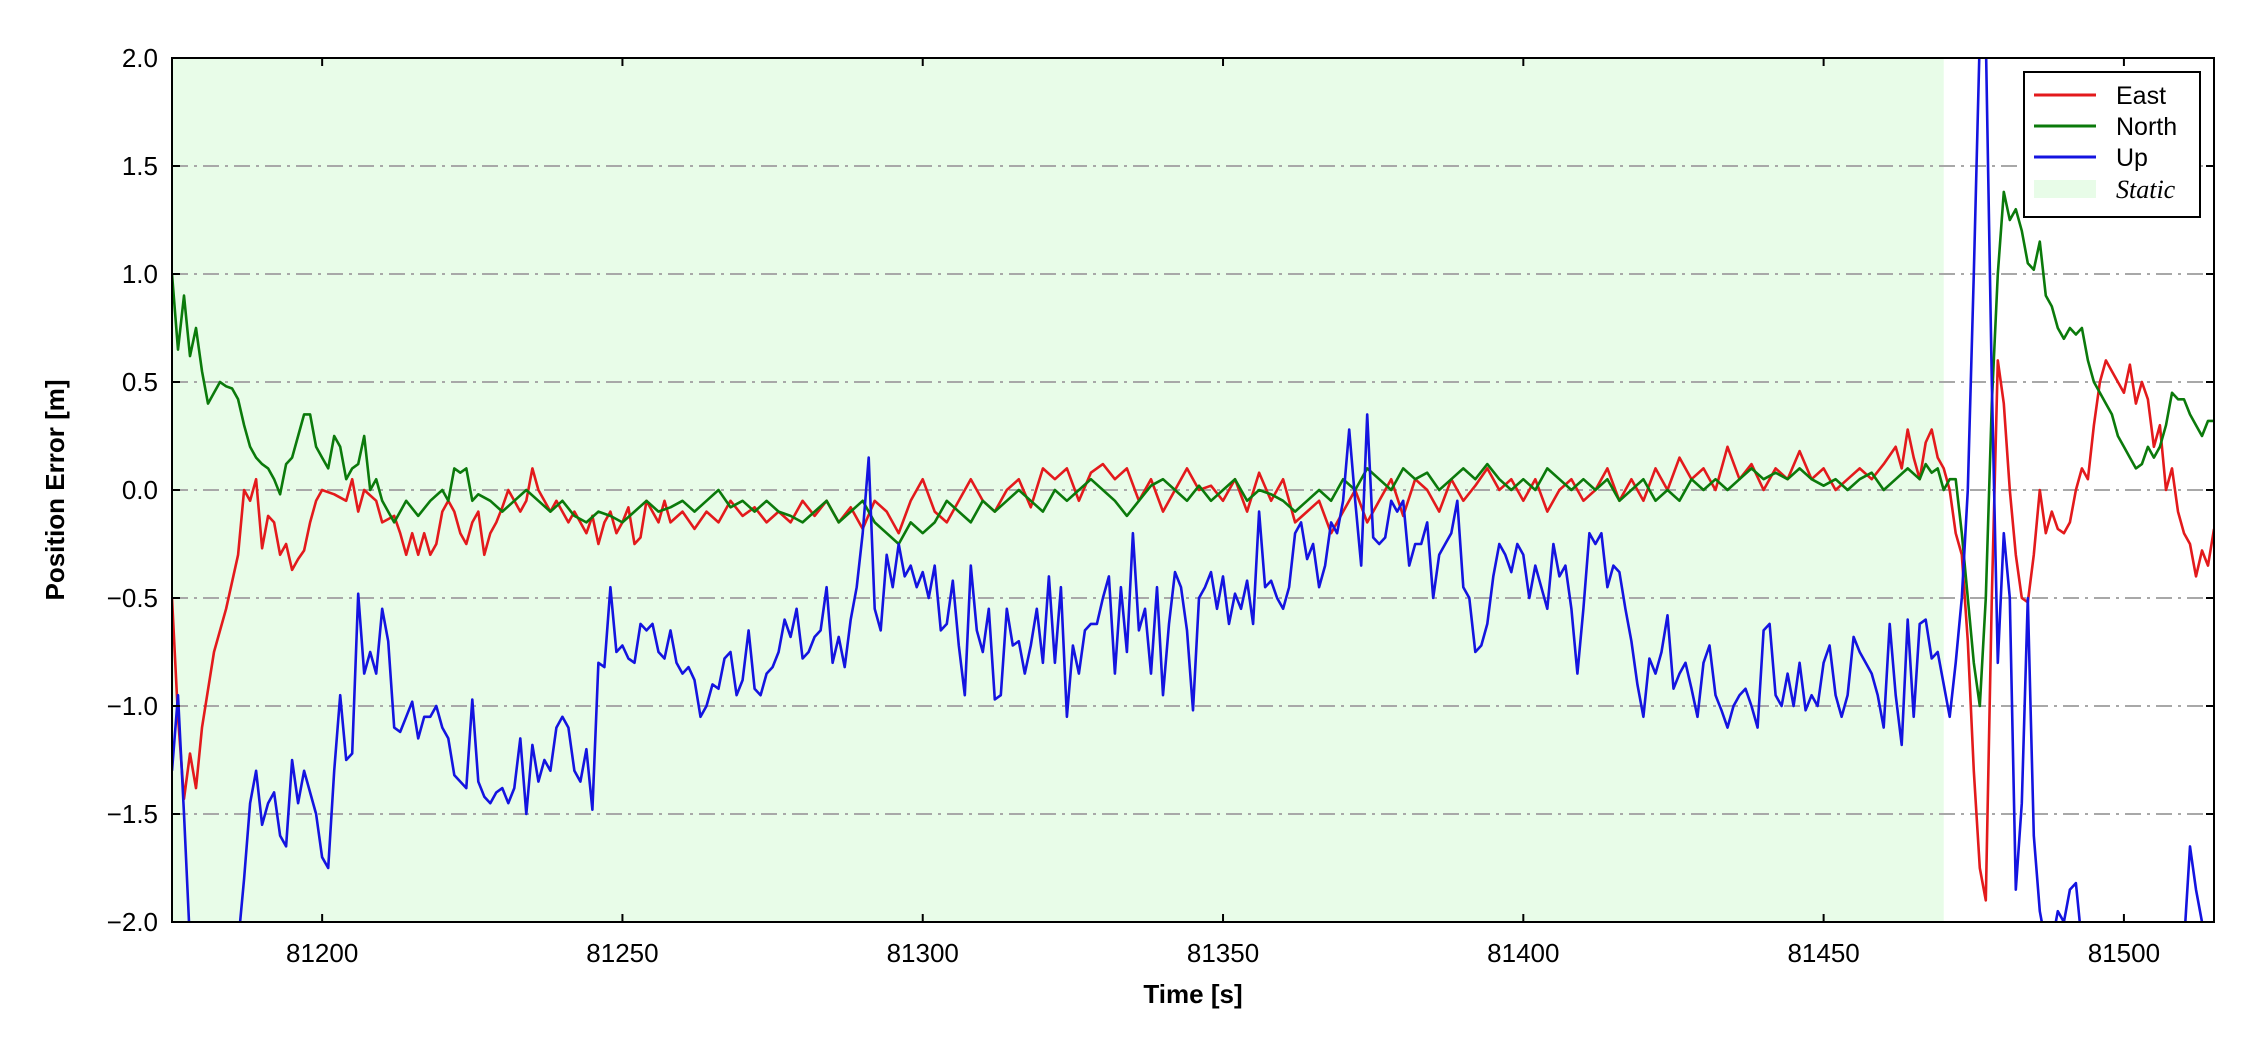 This screenshot has width=2250, height=1050. What do you see at coordinates (2132, 158) in the screenshot?
I see `legend-label-up: Up` at bounding box center [2132, 158].